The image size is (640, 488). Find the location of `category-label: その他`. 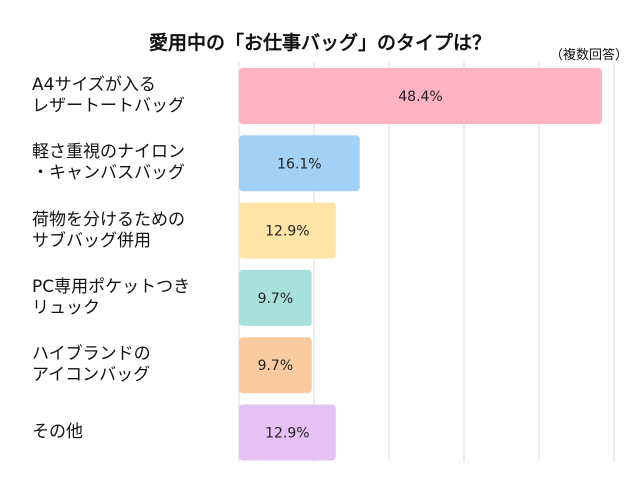

category-label: その他 is located at coordinates (57, 432).